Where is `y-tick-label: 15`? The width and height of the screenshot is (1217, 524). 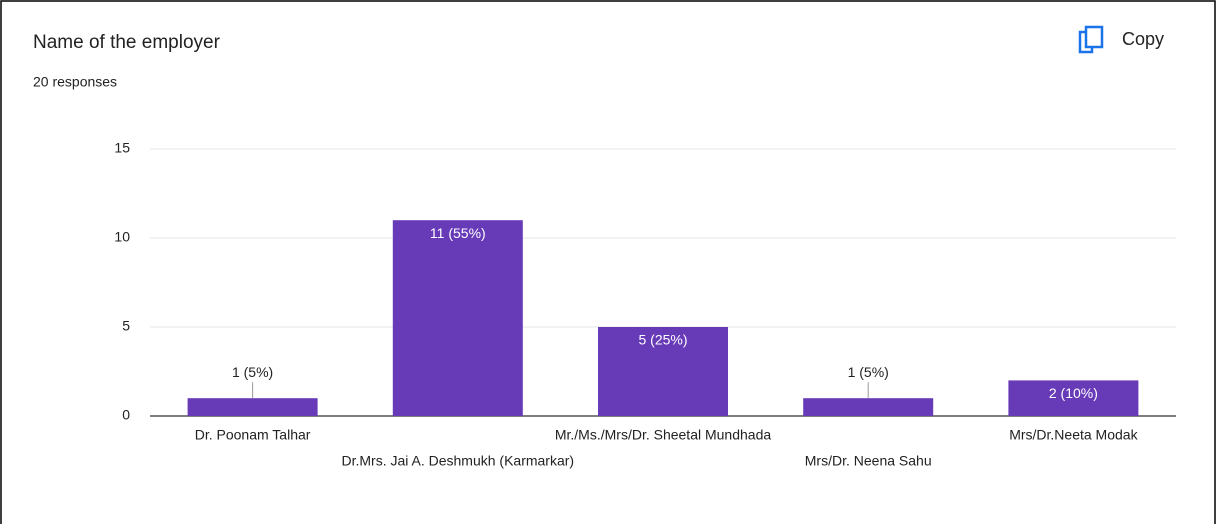
y-tick-label: 15 is located at coordinates (122, 148).